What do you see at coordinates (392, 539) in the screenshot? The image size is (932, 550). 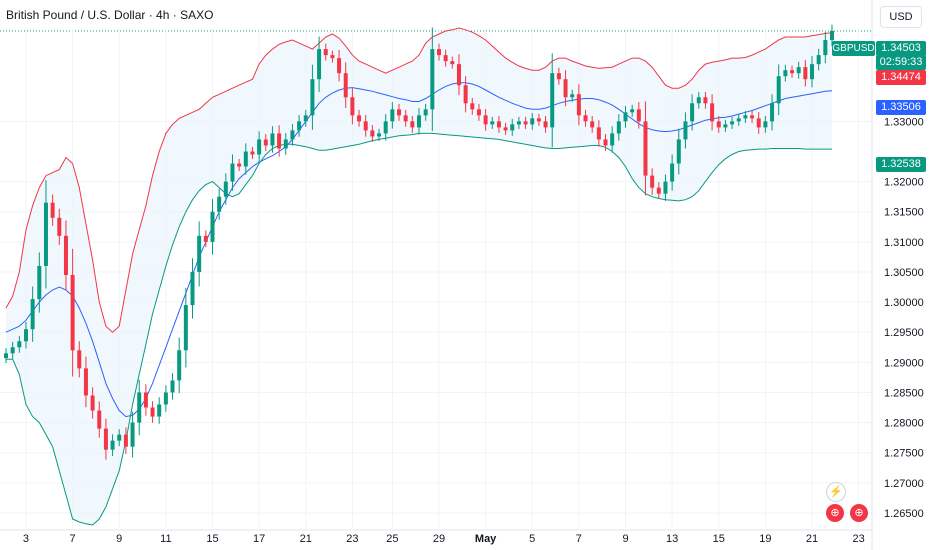 I see `x-tick-label: 25` at bounding box center [392, 539].